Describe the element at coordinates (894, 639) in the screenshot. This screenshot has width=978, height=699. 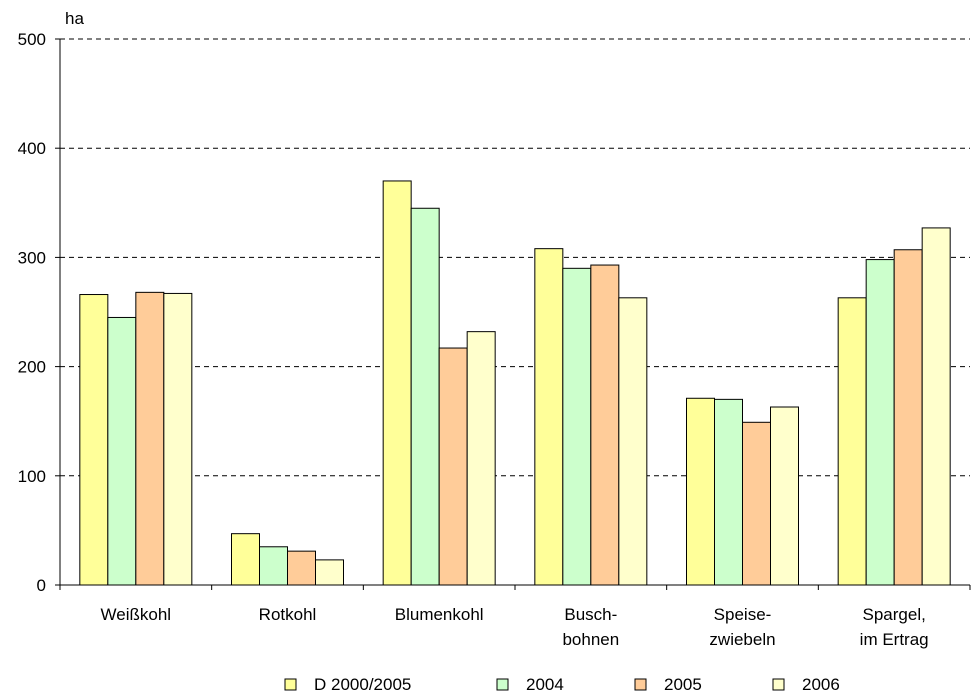
I see `x-category-label: im Ertrag` at that location.